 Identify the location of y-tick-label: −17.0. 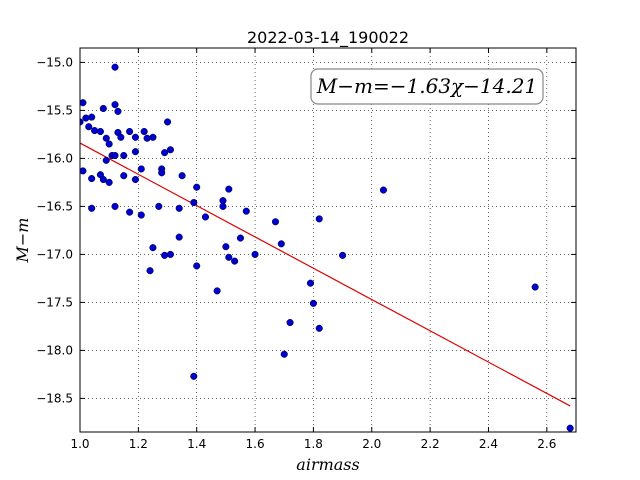
(54, 254).